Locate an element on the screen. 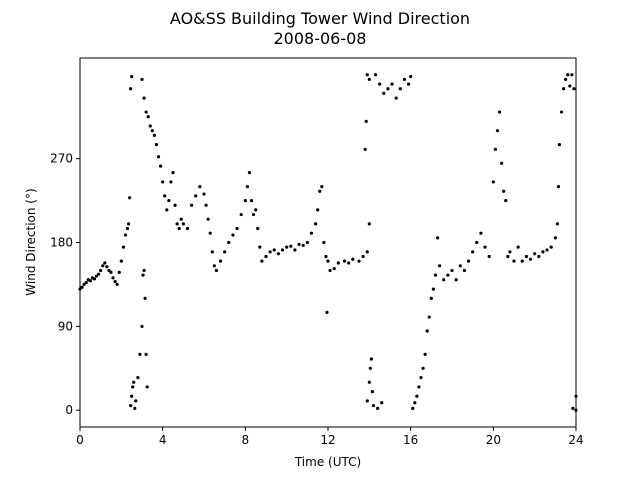 This screenshot has width=640, height=480. chart-title: AO&SS Building Tower Wind Direction is located at coordinates (320, 18).